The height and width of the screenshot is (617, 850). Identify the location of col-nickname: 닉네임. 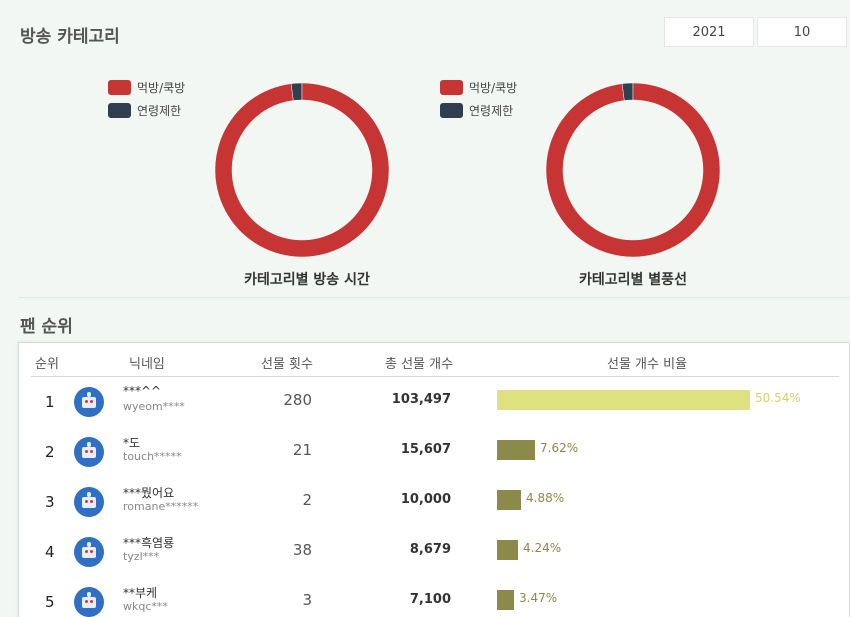
(147, 364).